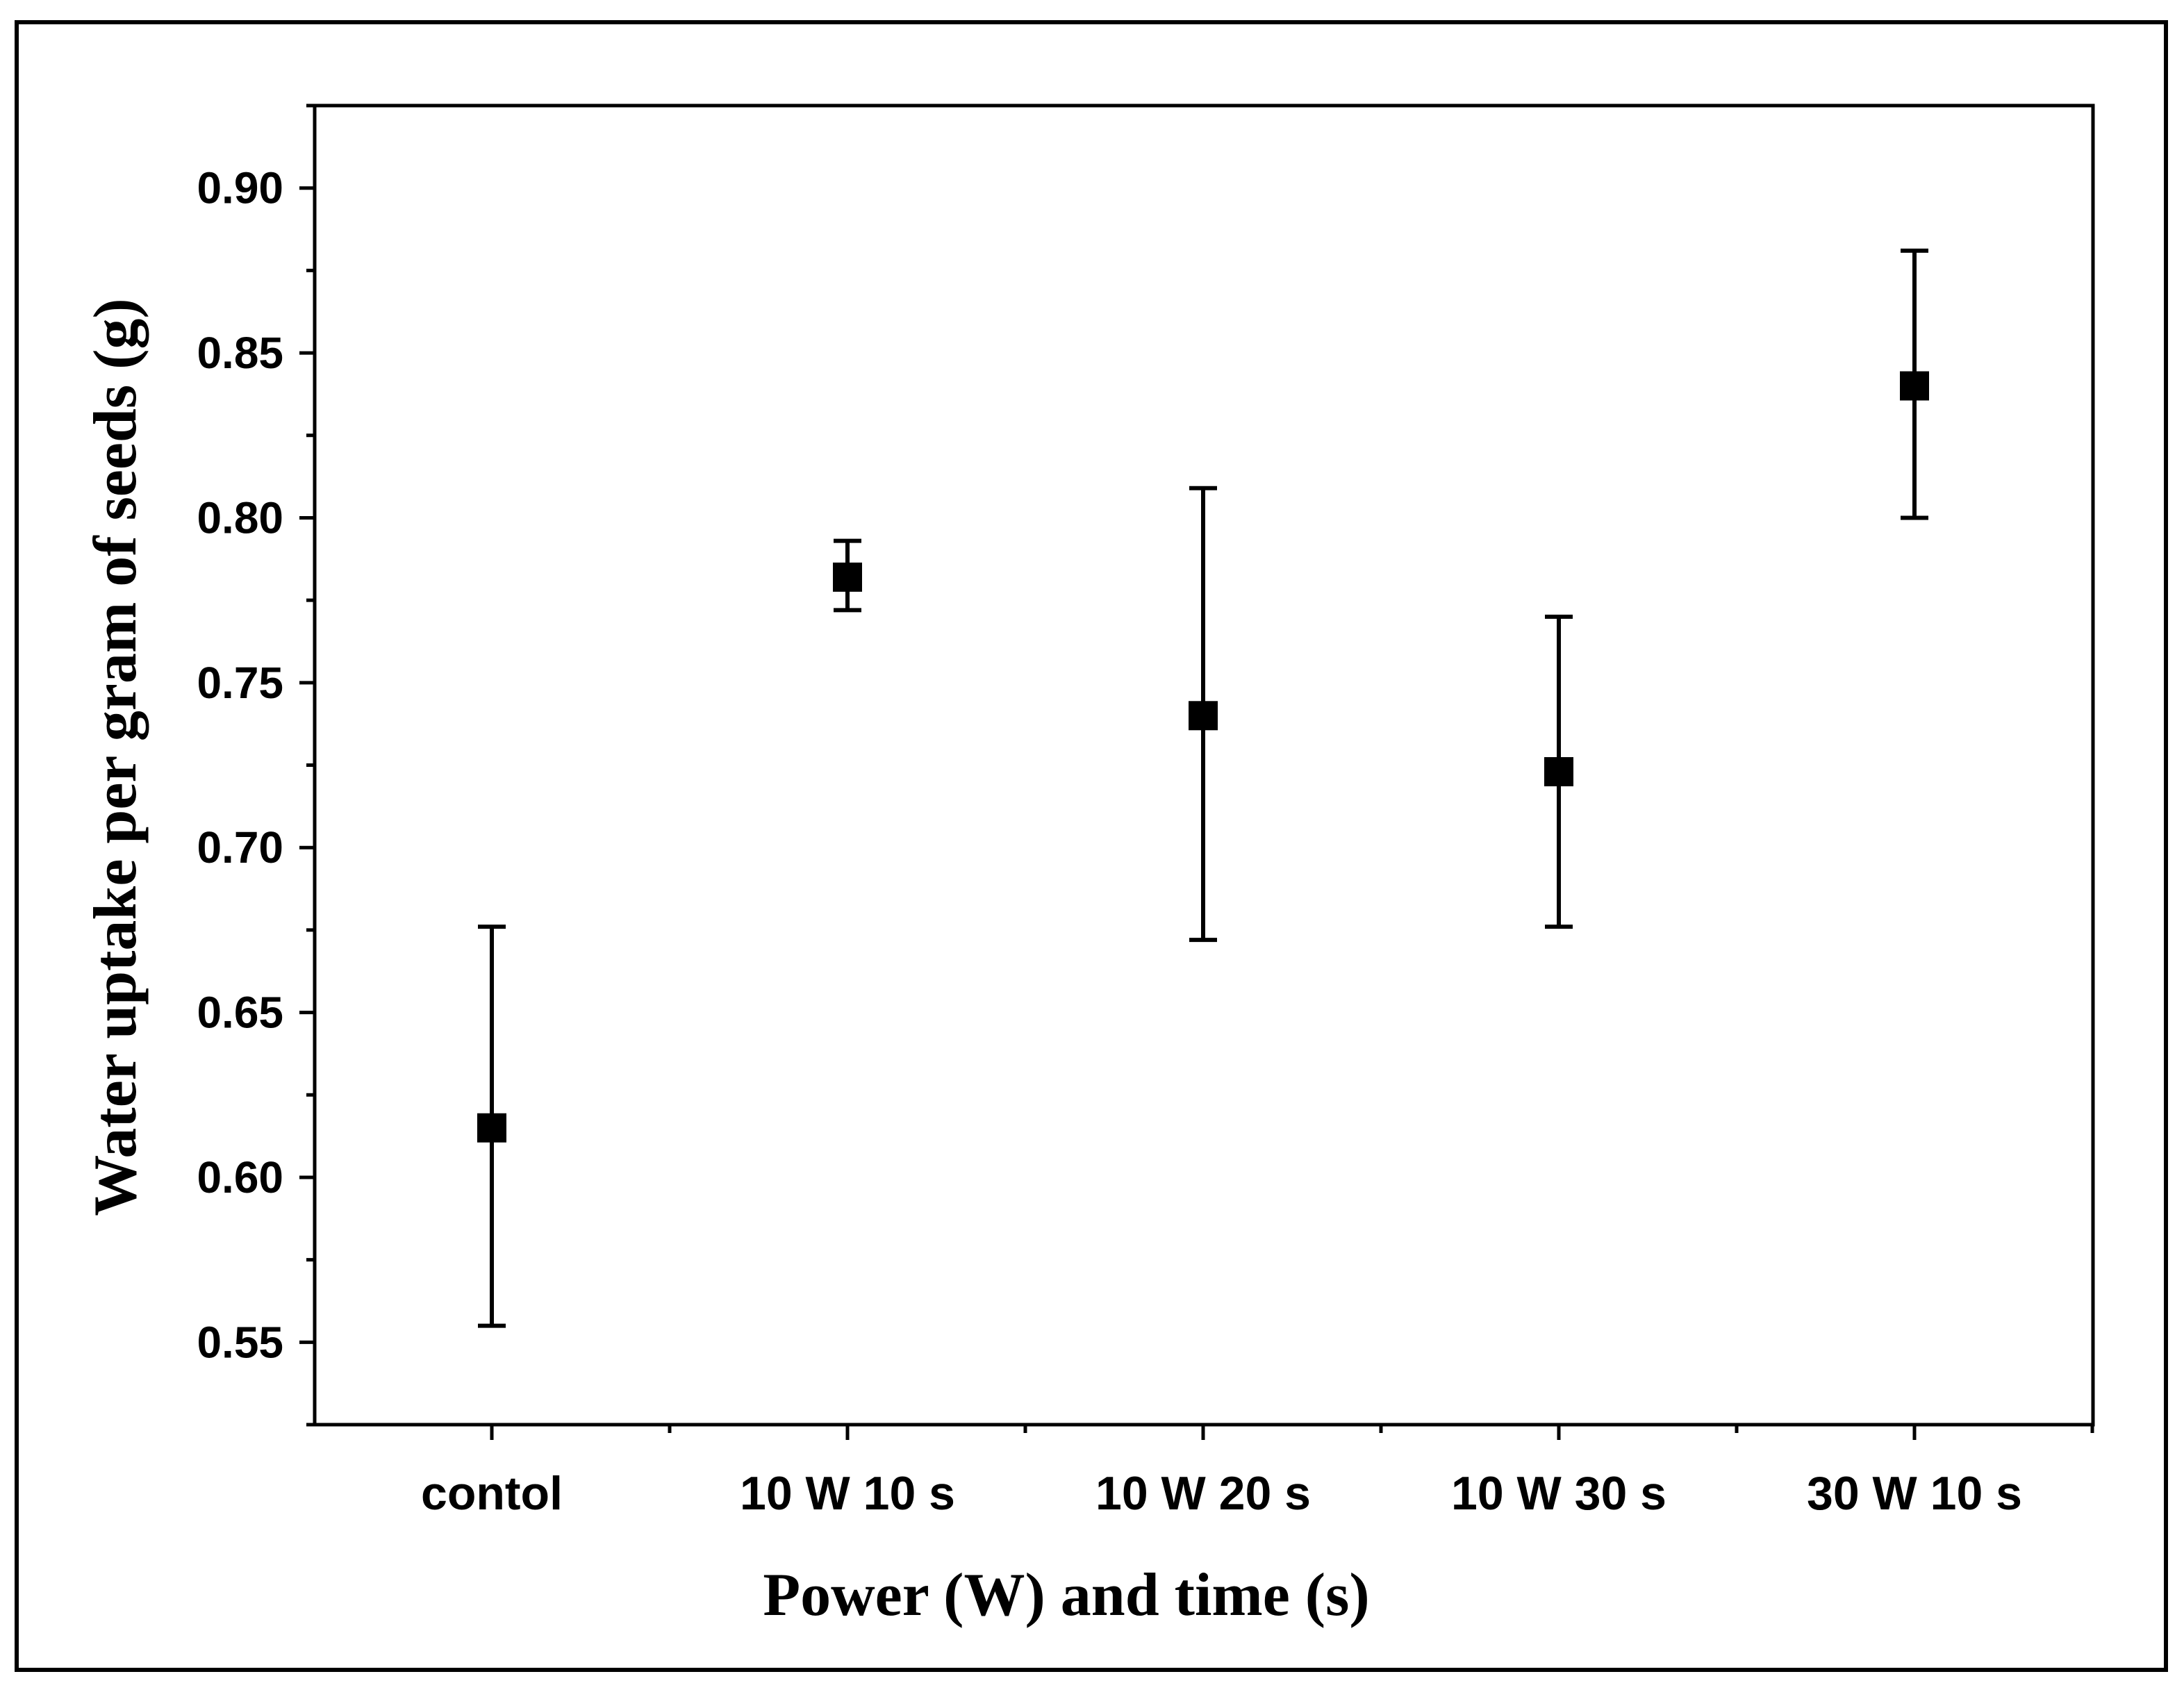 The height and width of the screenshot is (1690, 2184). Describe the element at coordinates (116, 757) in the screenshot. I see `y-axis-title: Water uptake per gram of seeds (g)` at that location.